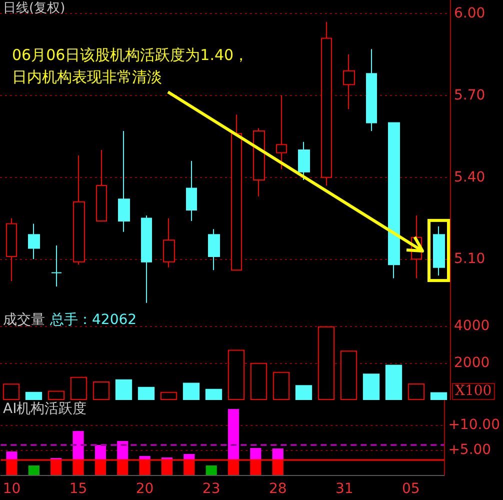 This screenshot has height=500, width=503. I want to click on x-tick-label: 28, so click(277, 489).